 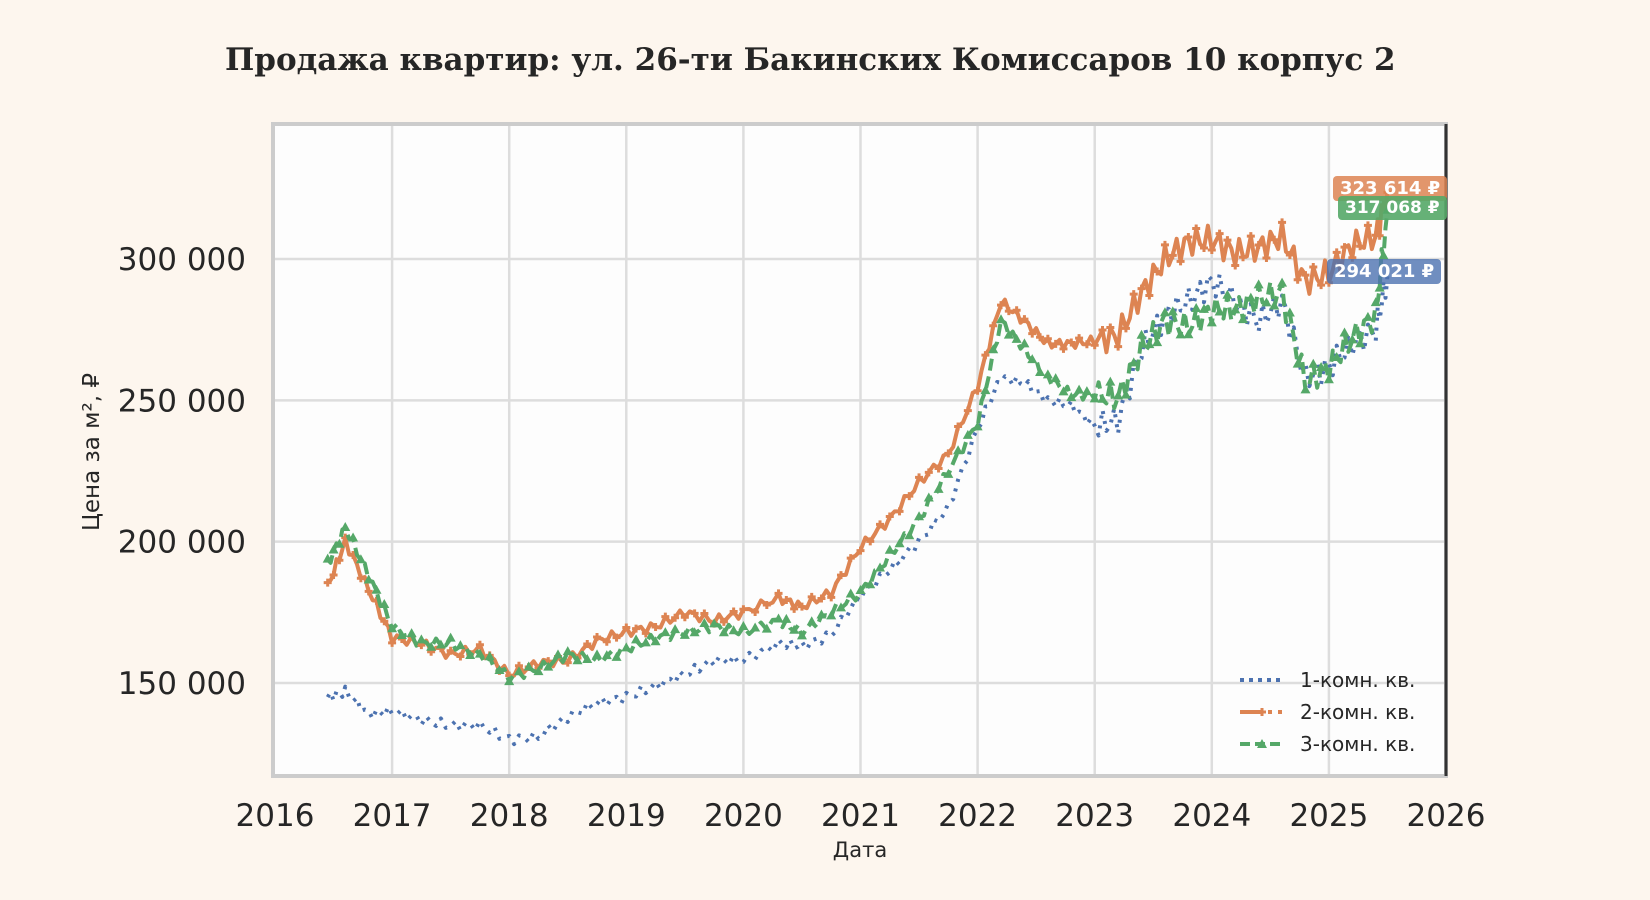 I want to click on x-tick-label: 2020, so click(x=743, y=816).